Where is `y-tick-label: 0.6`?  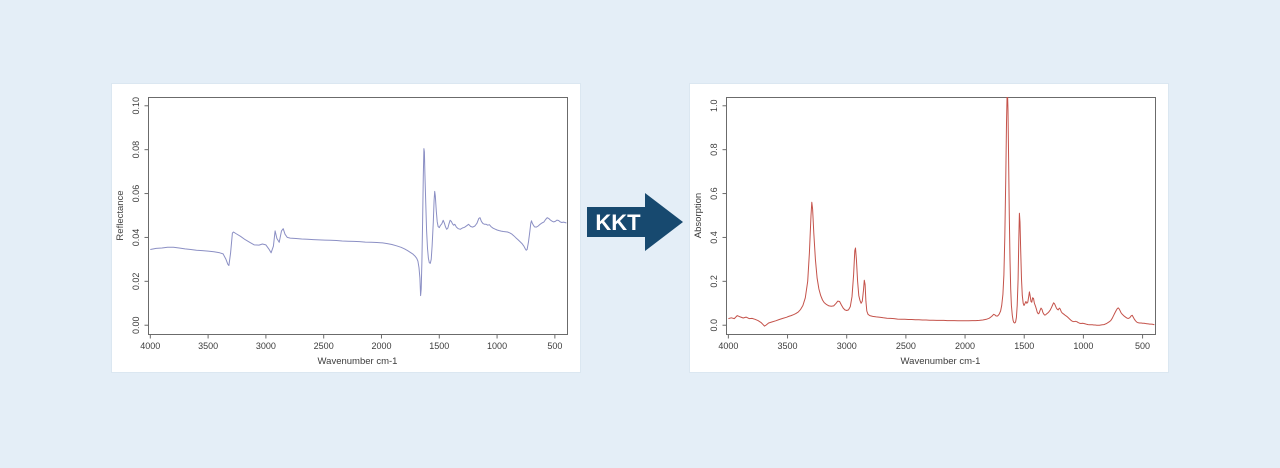 y-tick-label: 0.6 is located at coordinates (714, 193).